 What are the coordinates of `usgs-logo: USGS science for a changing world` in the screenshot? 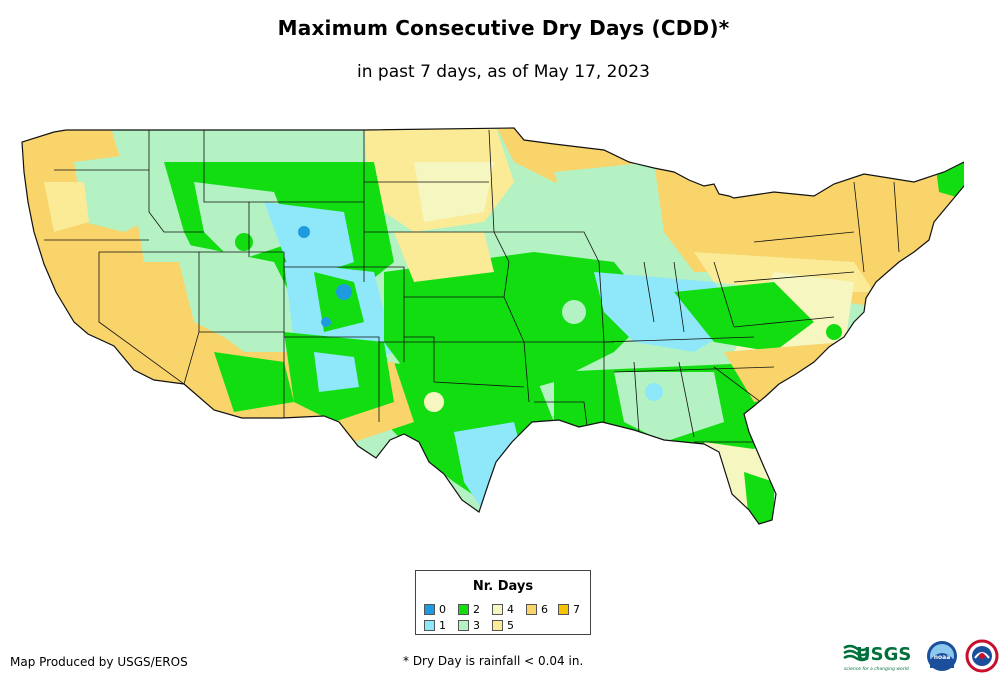 It's located at (877, 658).